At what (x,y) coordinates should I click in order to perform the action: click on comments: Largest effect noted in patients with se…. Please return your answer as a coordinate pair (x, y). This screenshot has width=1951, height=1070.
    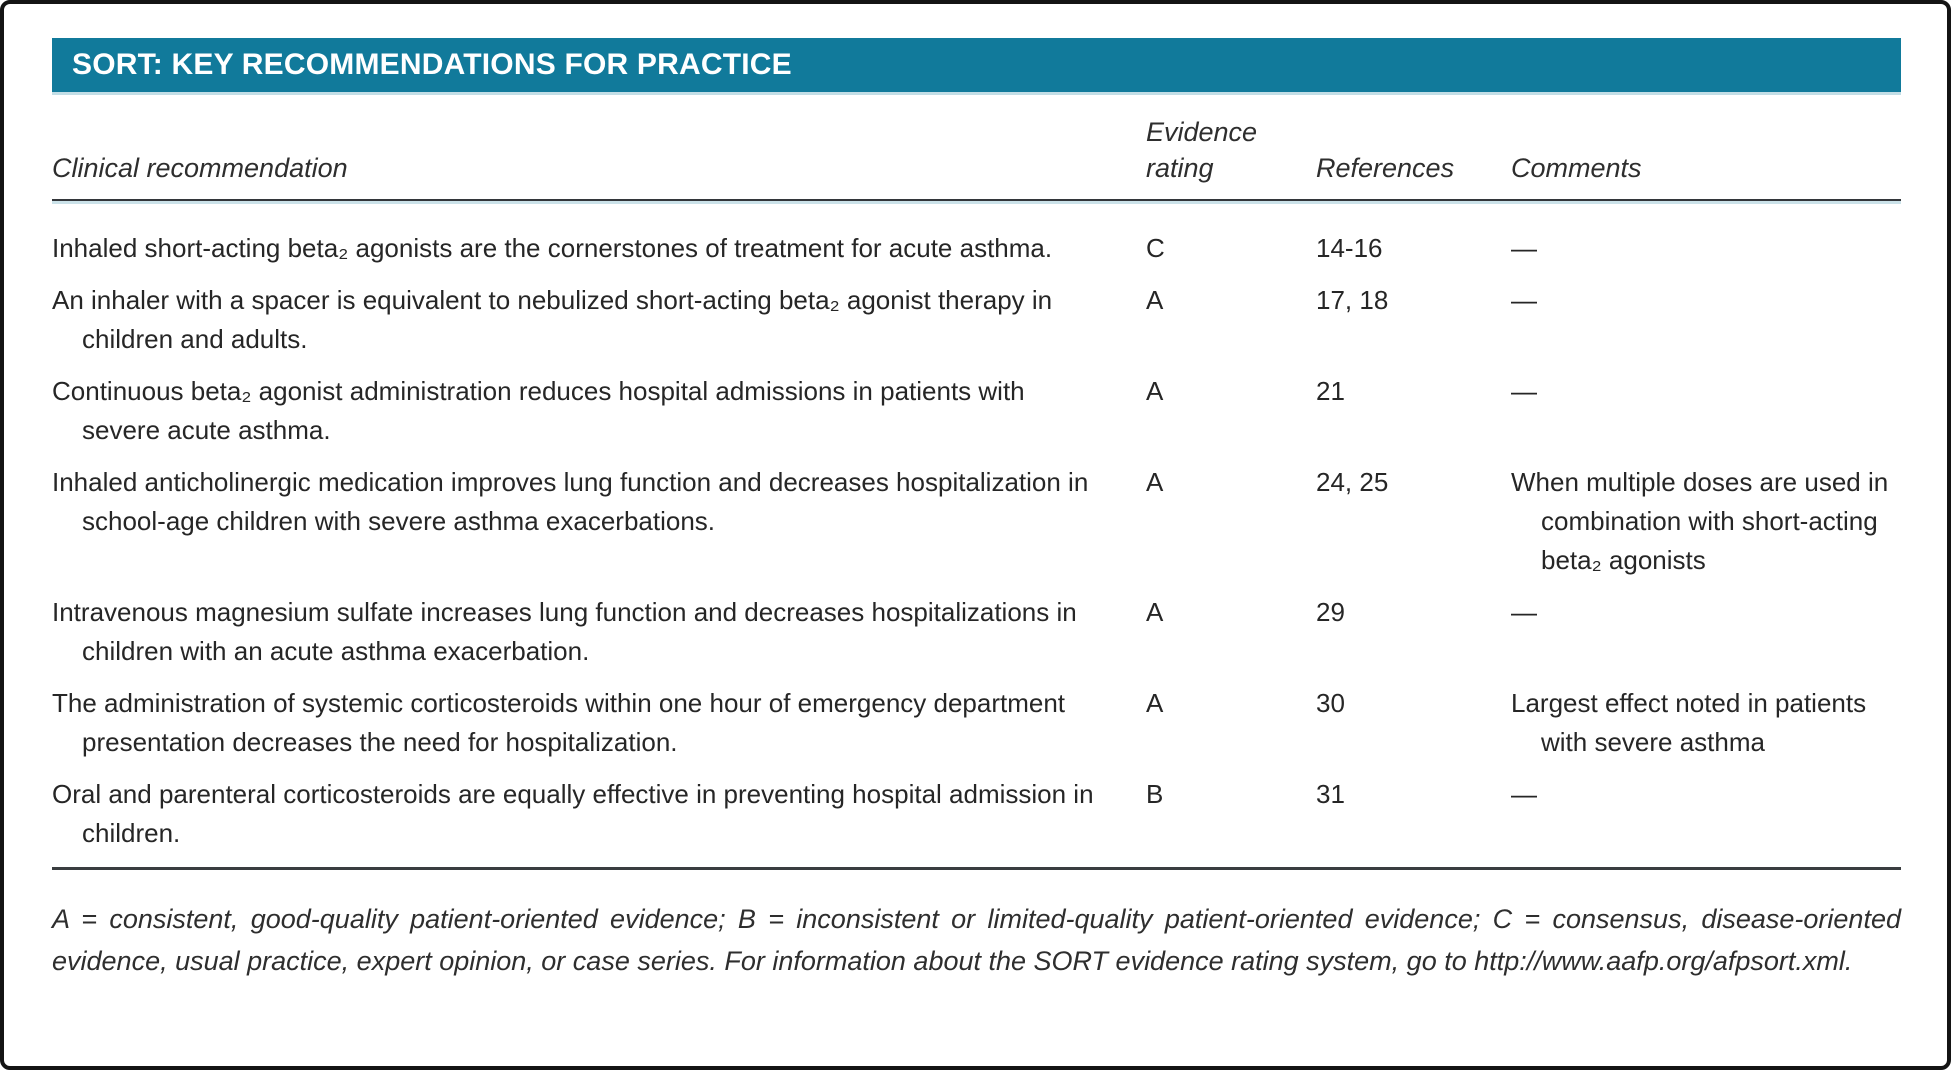
    Looking at the image, I should click on (1689, 722).